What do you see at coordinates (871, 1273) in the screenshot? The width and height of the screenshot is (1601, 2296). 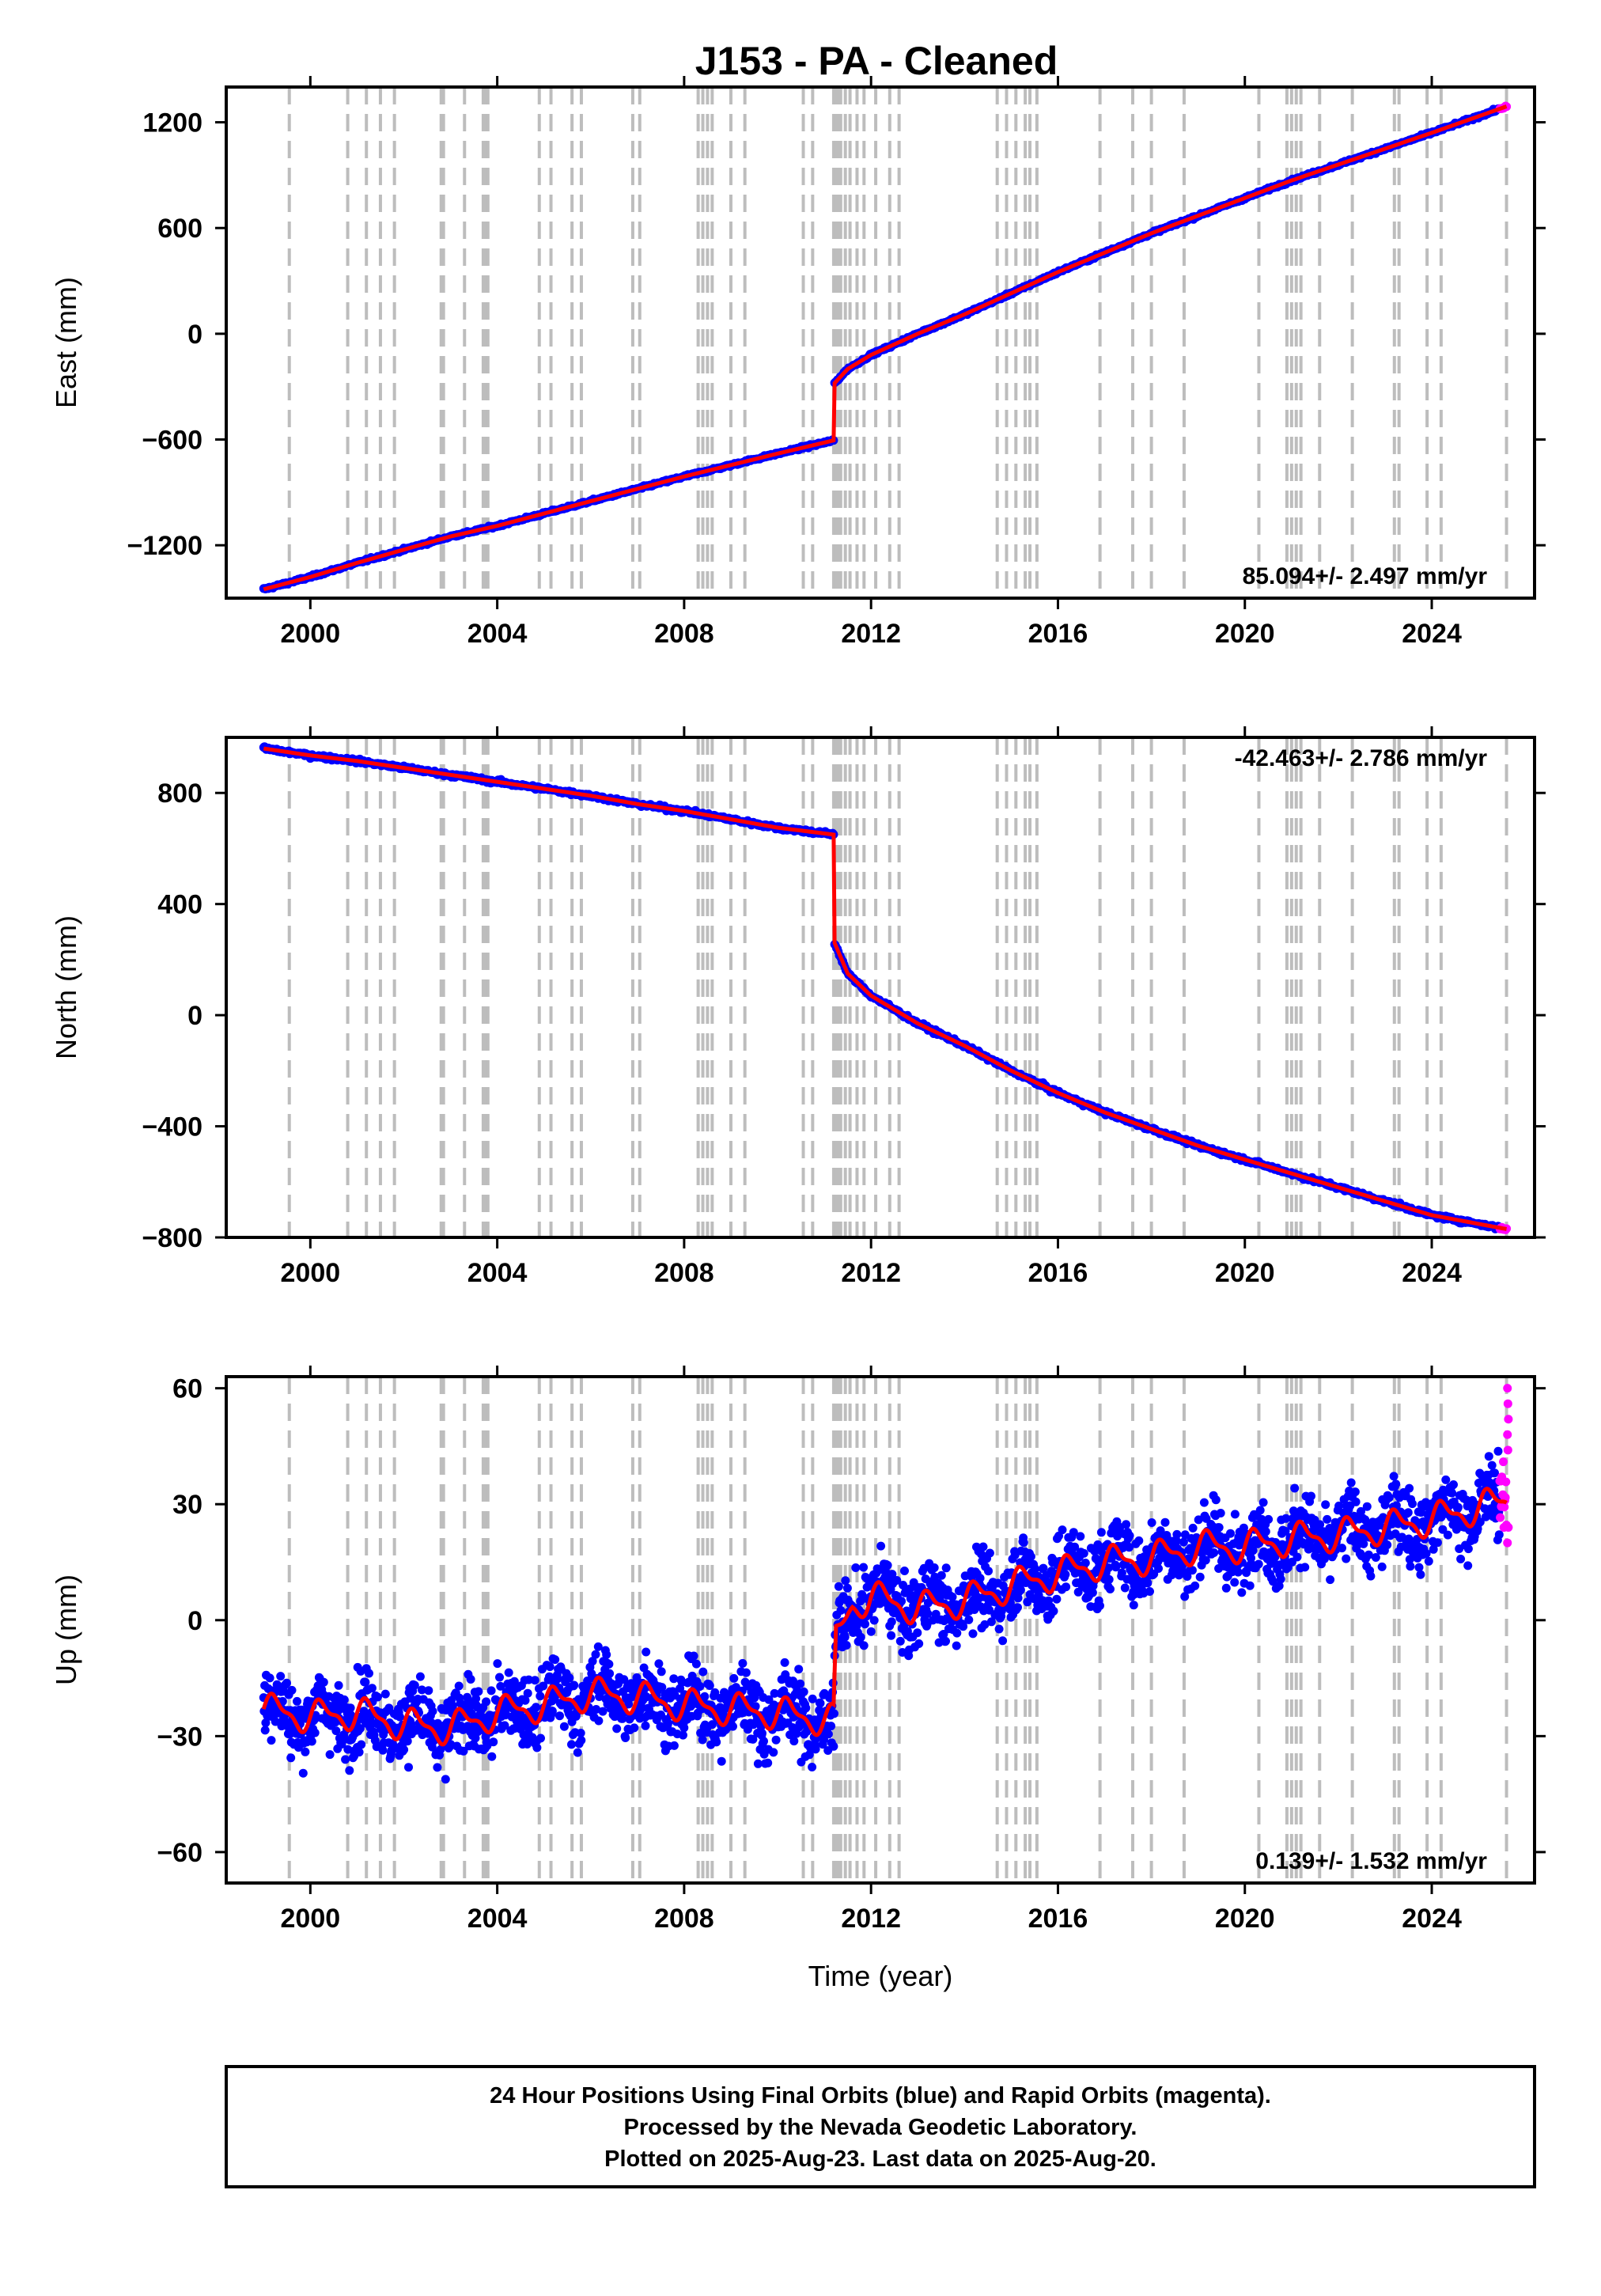 I see `north-xtick-label: 2012` at bounding box center [871, 1273].